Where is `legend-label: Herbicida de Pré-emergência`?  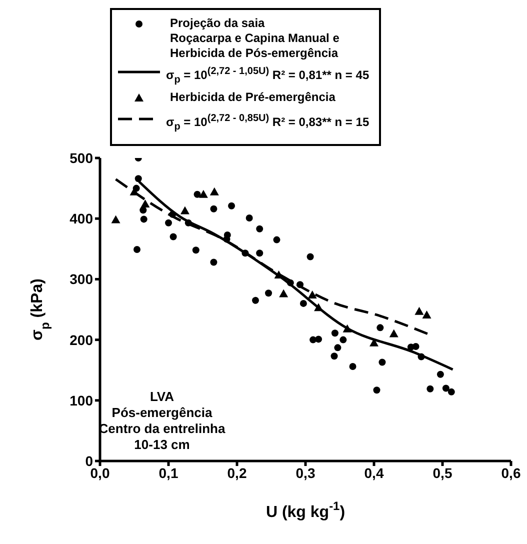 legend-label: Herbicida de Pré-emergência is located at coordinates (252, 98).